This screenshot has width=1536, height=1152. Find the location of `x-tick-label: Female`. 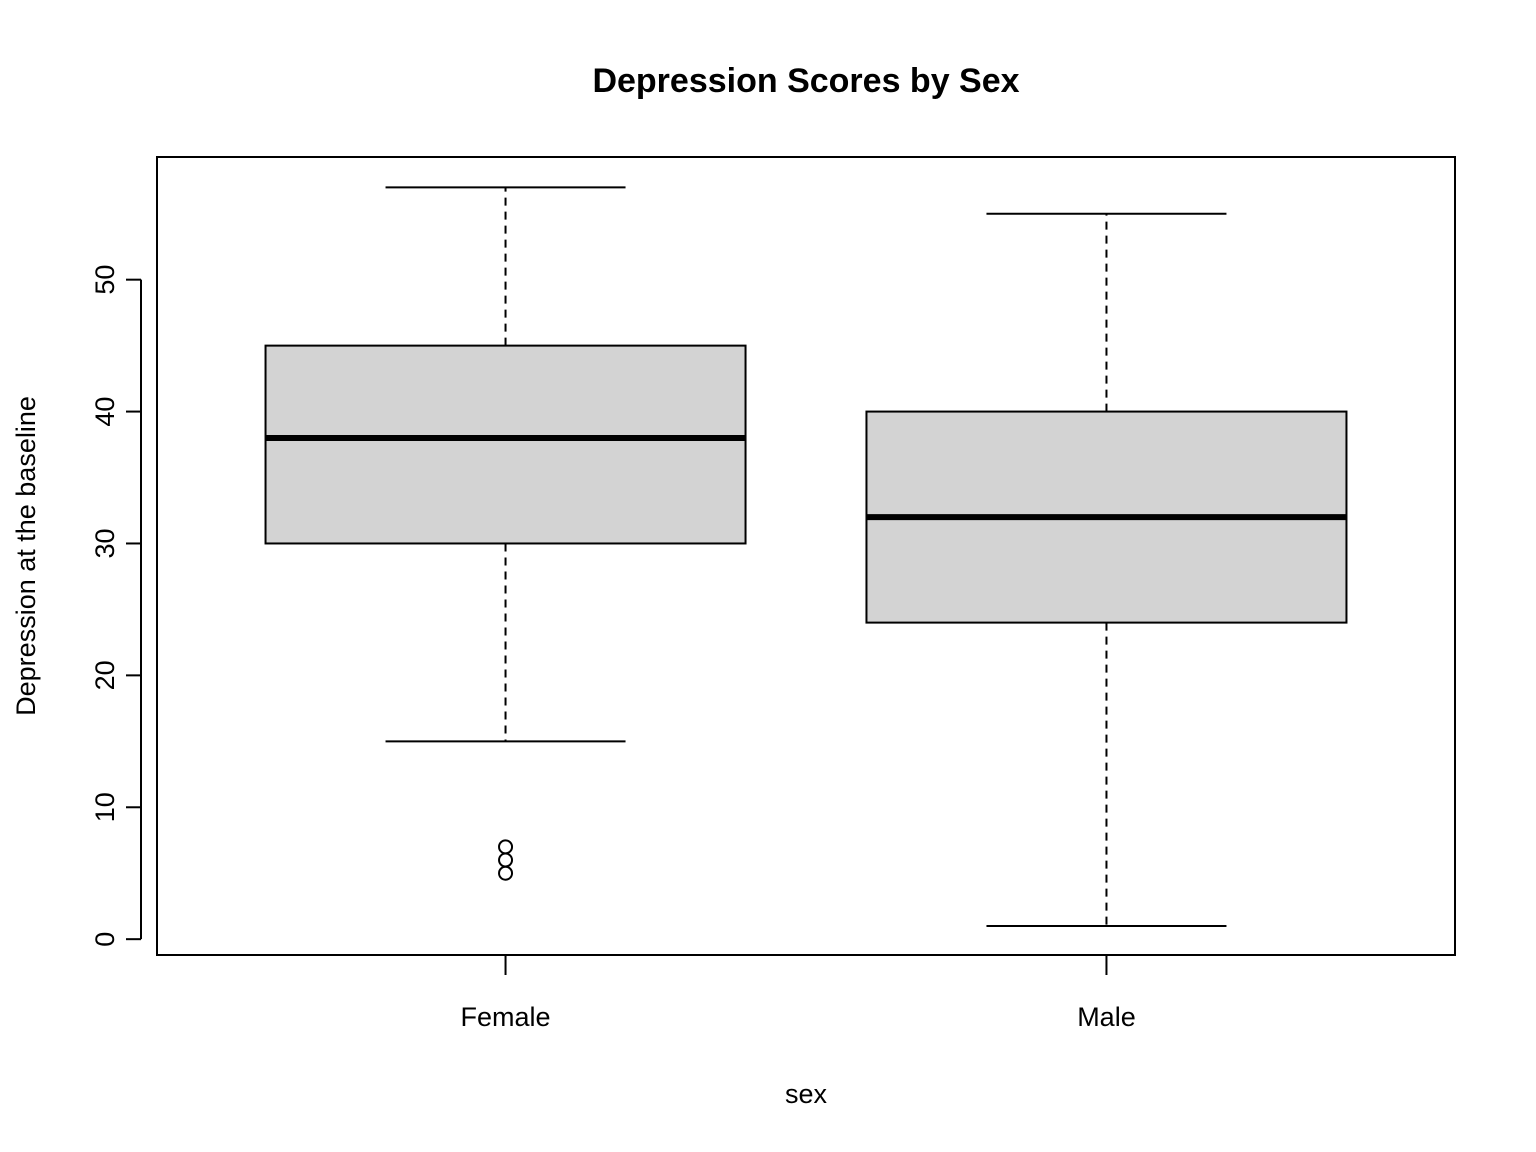

x-tick-label: Female is located at coordinates (506, 1017).